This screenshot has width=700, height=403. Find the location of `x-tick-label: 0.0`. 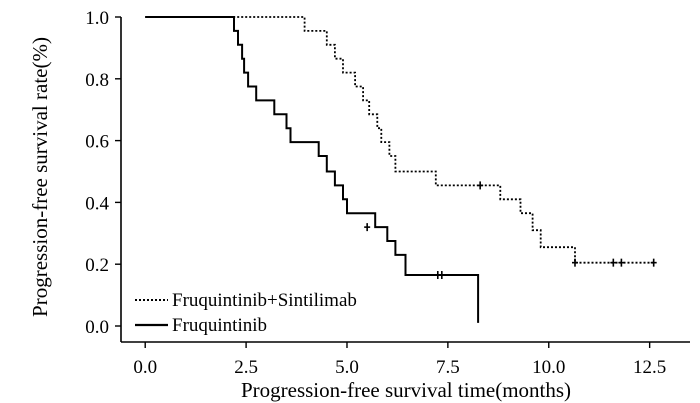

x-tick-label: 0.0 is located at coordinates (145, 367).